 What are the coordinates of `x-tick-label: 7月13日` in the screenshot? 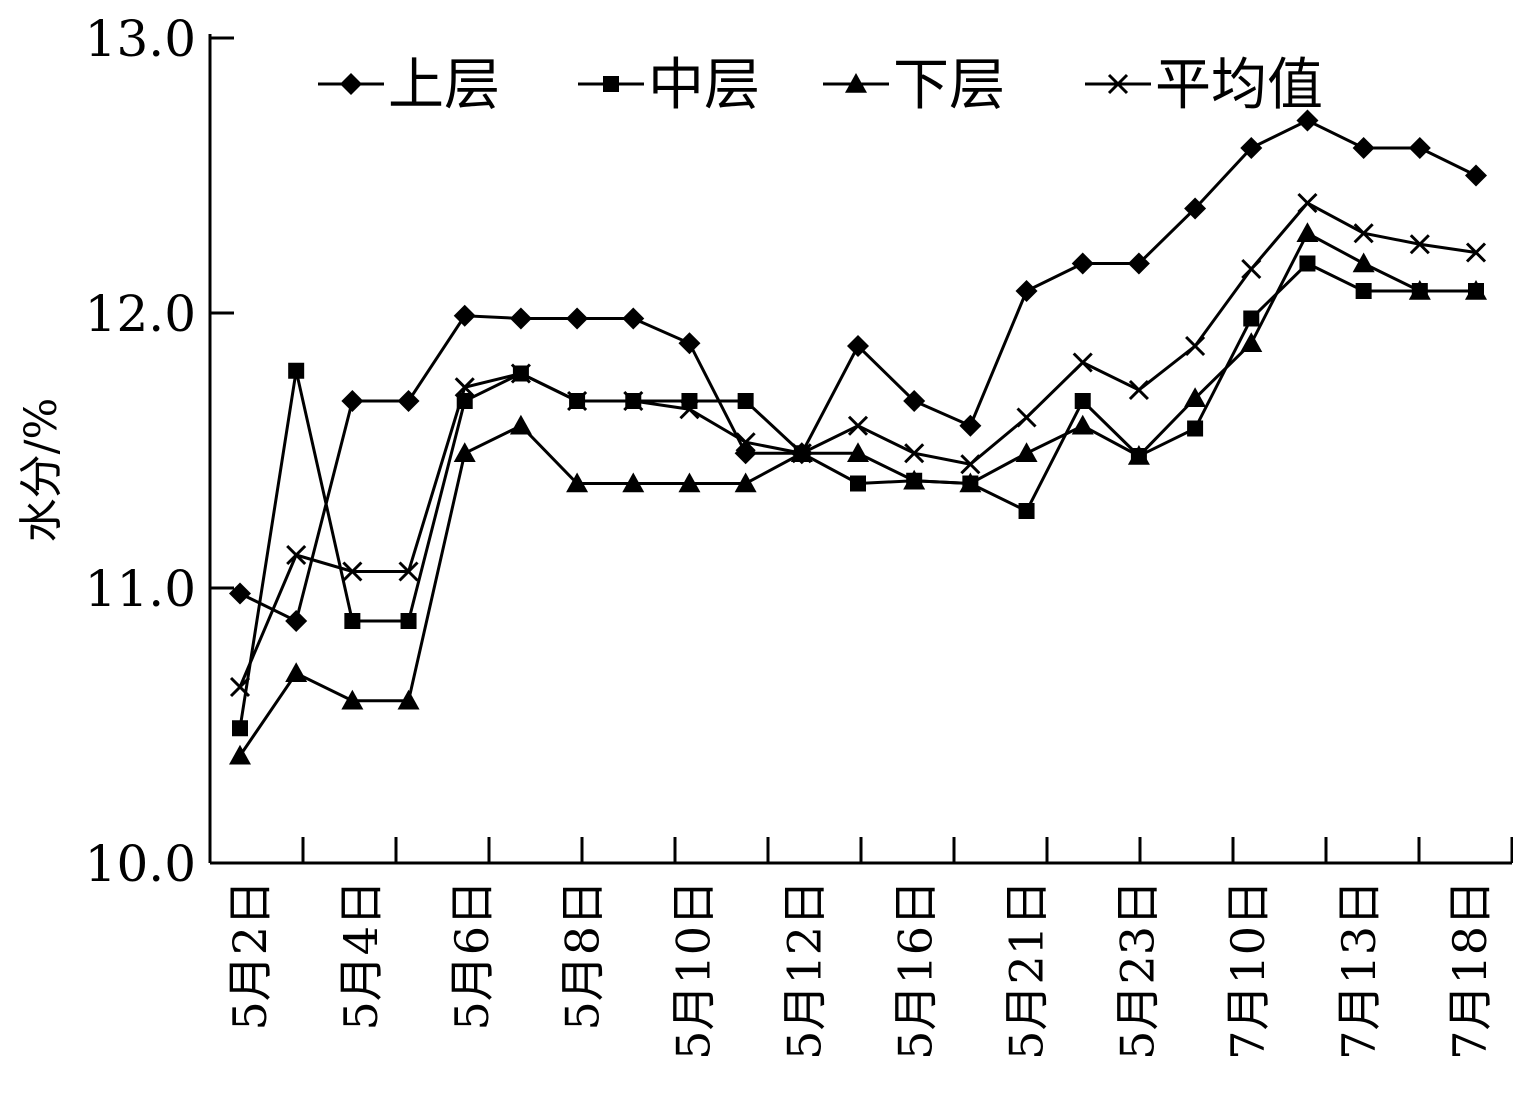 It's located at (1359, 970).